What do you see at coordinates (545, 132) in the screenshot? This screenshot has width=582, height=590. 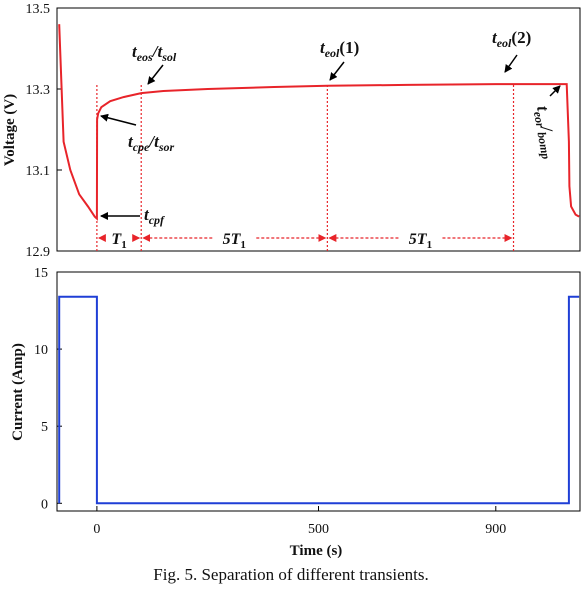 I see `annotation-t-eor-bomp: teor/bomp` at bounding box center [545, 132].